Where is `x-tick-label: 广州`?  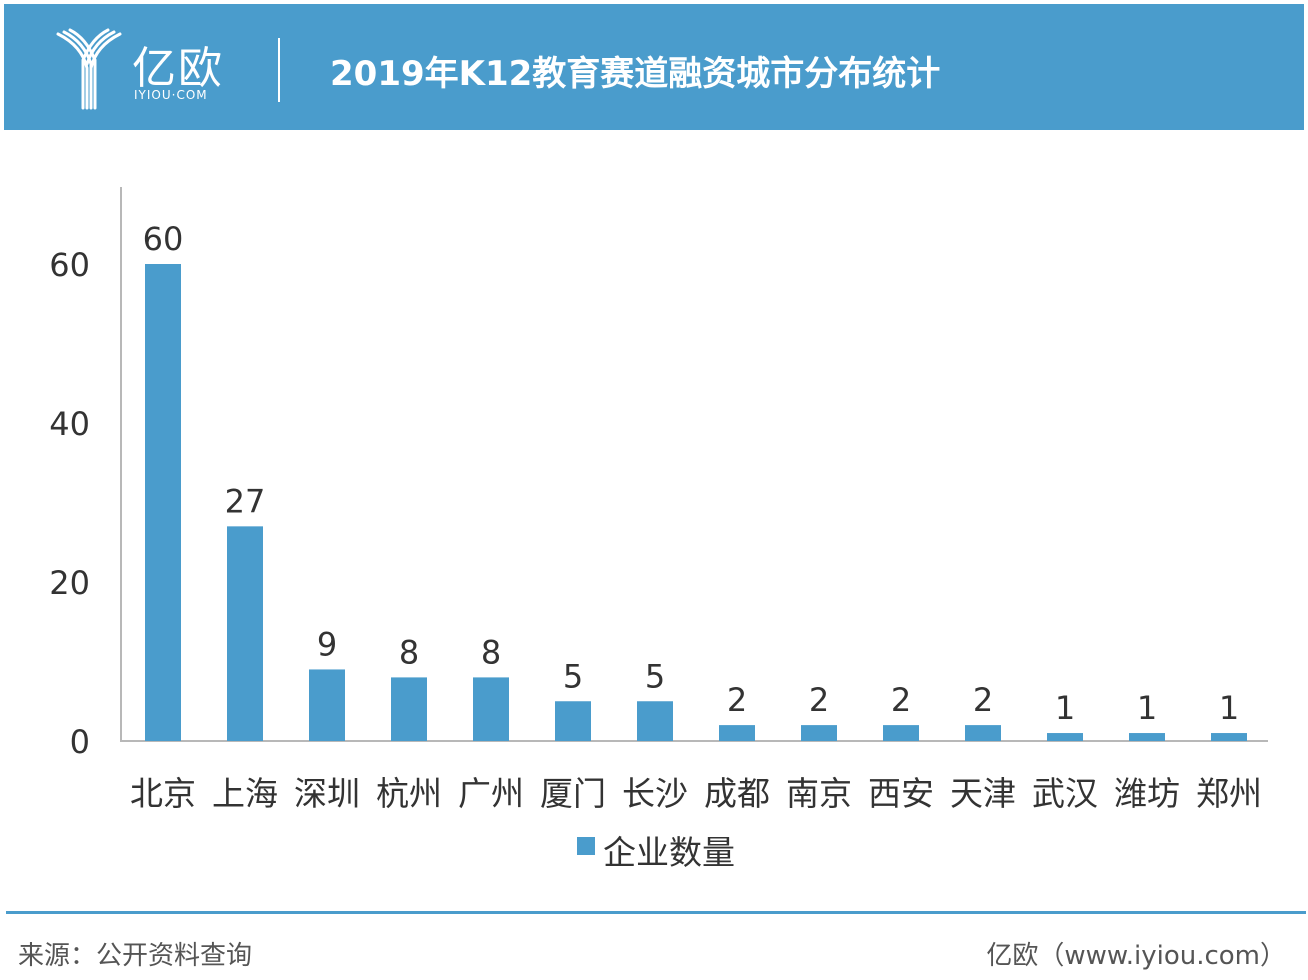 x-tick-label: 广州 is located at coordinates (491, 793).